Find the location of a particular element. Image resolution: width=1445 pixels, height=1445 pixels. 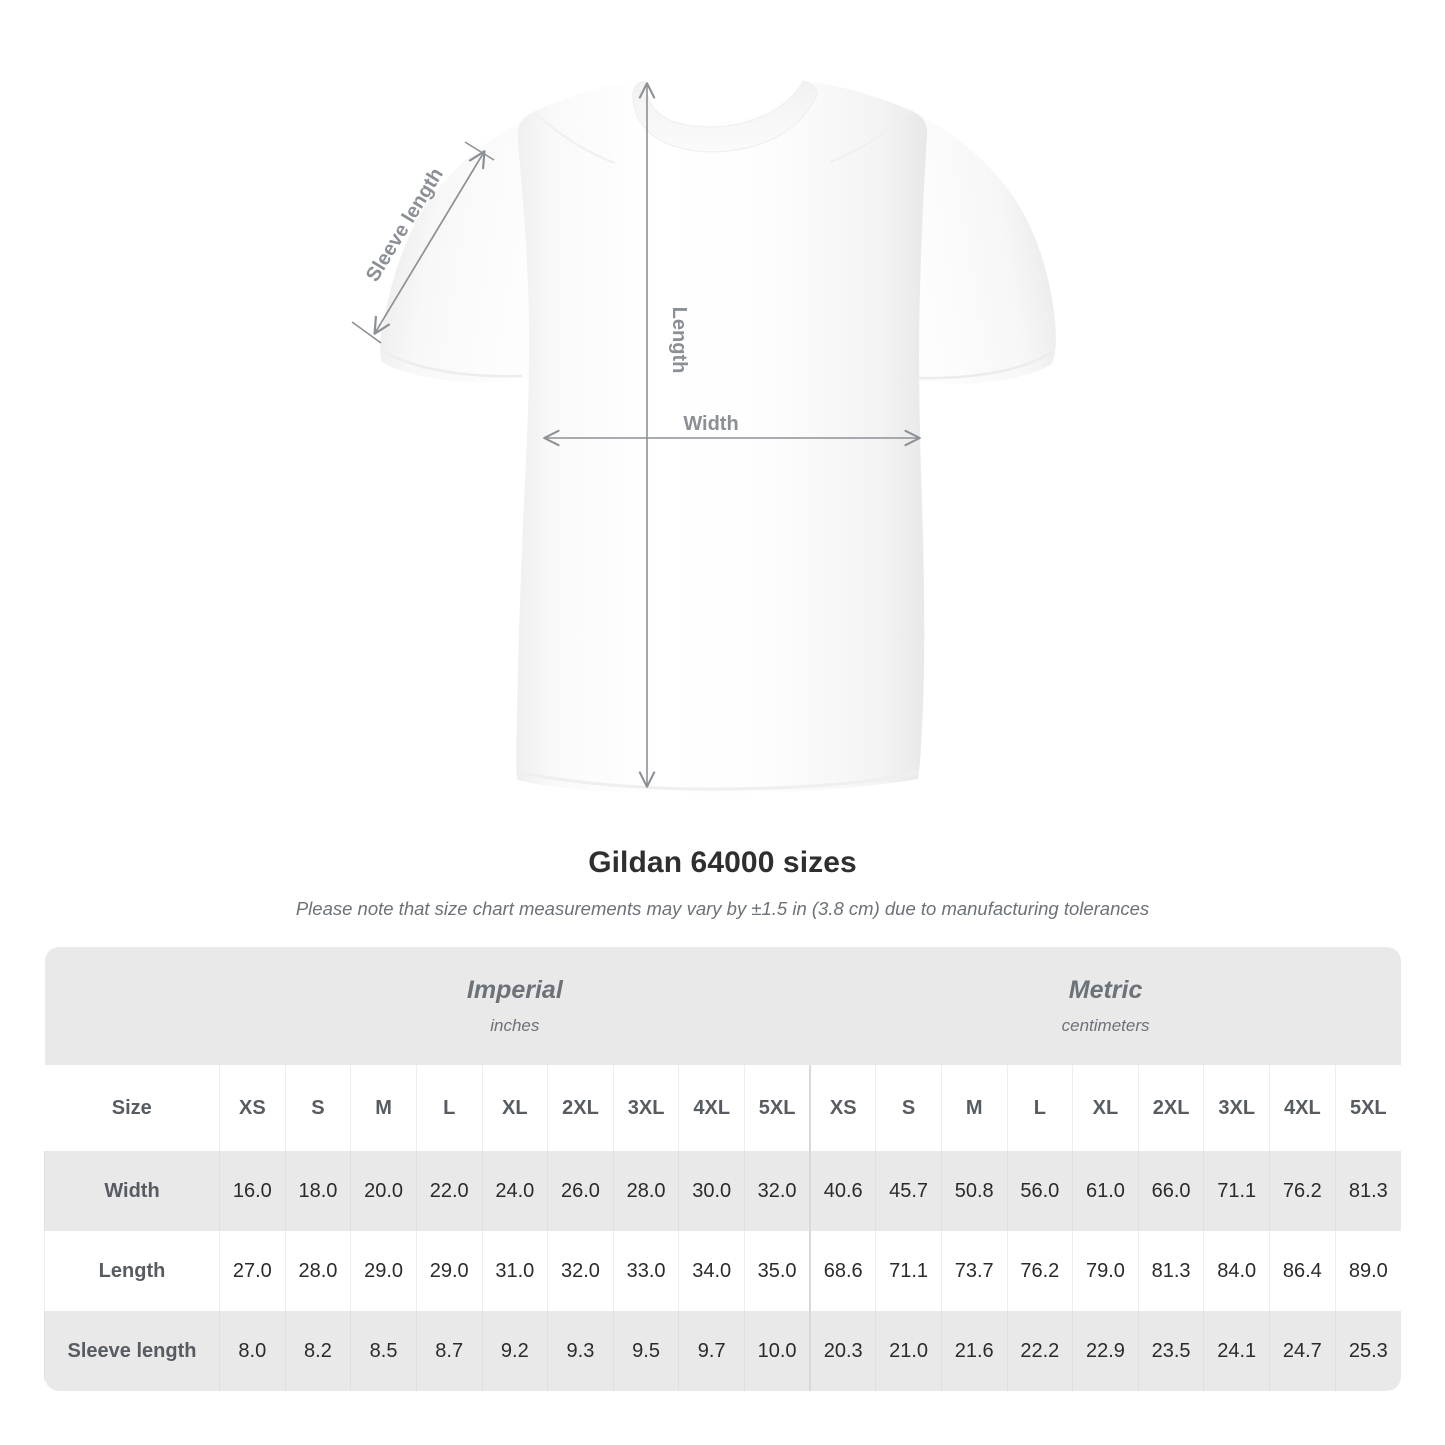

page-title: Gildan 64000 sizes is located at coordinates (722, 862).